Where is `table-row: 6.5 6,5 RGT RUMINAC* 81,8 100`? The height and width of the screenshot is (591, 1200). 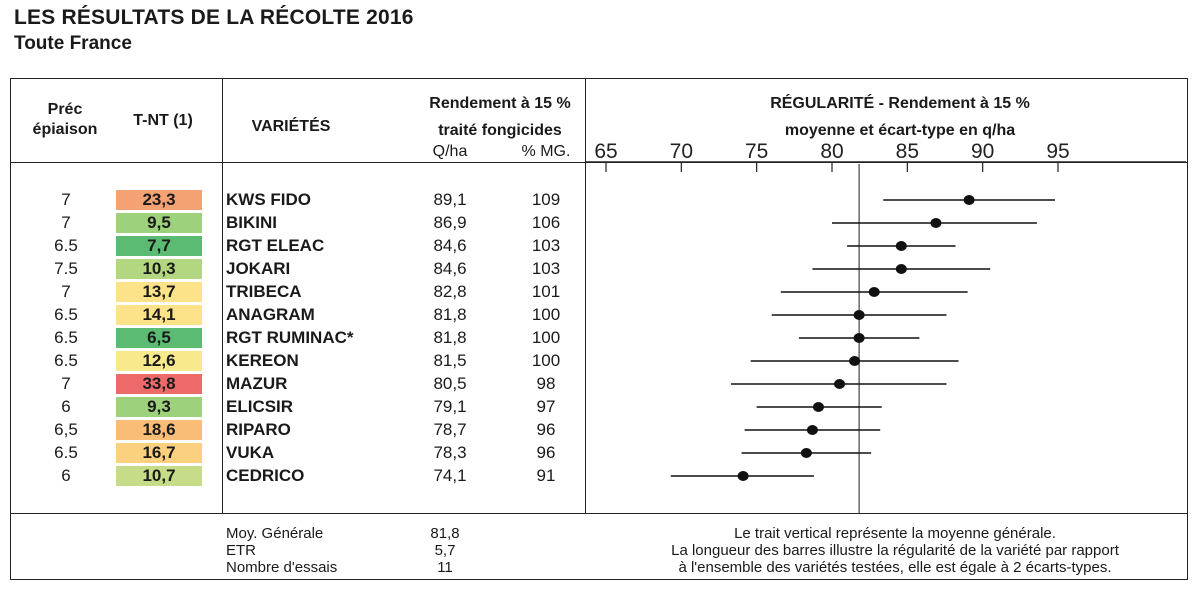 table-row: 6.5 6,5 RGT RUMINAC* 81,8 100 is located at coordinates (297, 338).